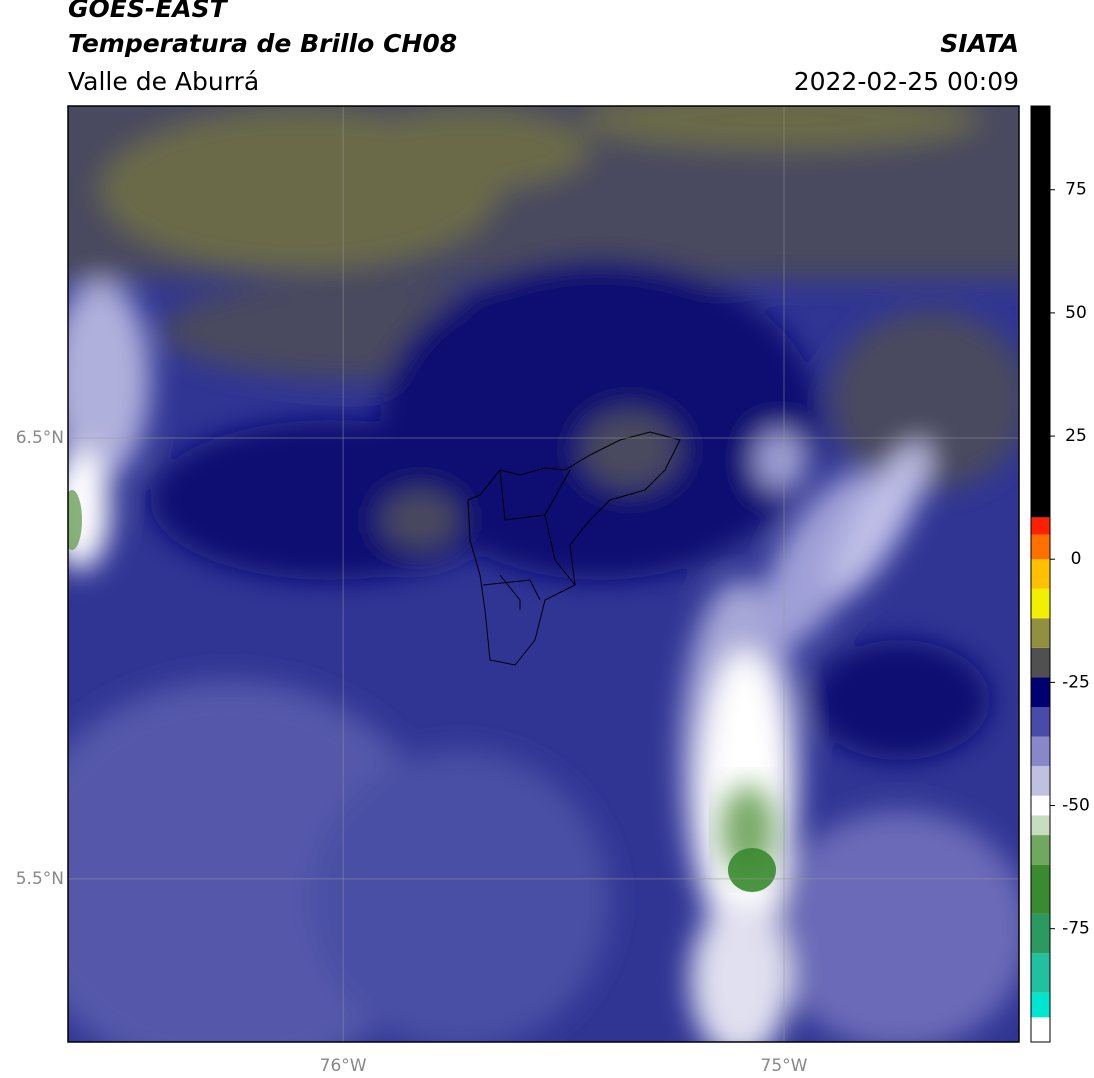 This screenshot has height=1078, width=1094. What do you see at coordinates (40, 879) in the screenshot?
I see `y-tick-label: 5.5°N` at bounding box center [40, 879].